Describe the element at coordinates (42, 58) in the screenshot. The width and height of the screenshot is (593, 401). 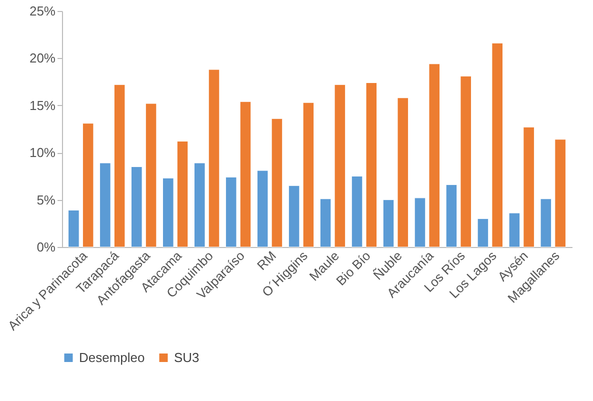
I see `y-tick-label: 20%` at that location.